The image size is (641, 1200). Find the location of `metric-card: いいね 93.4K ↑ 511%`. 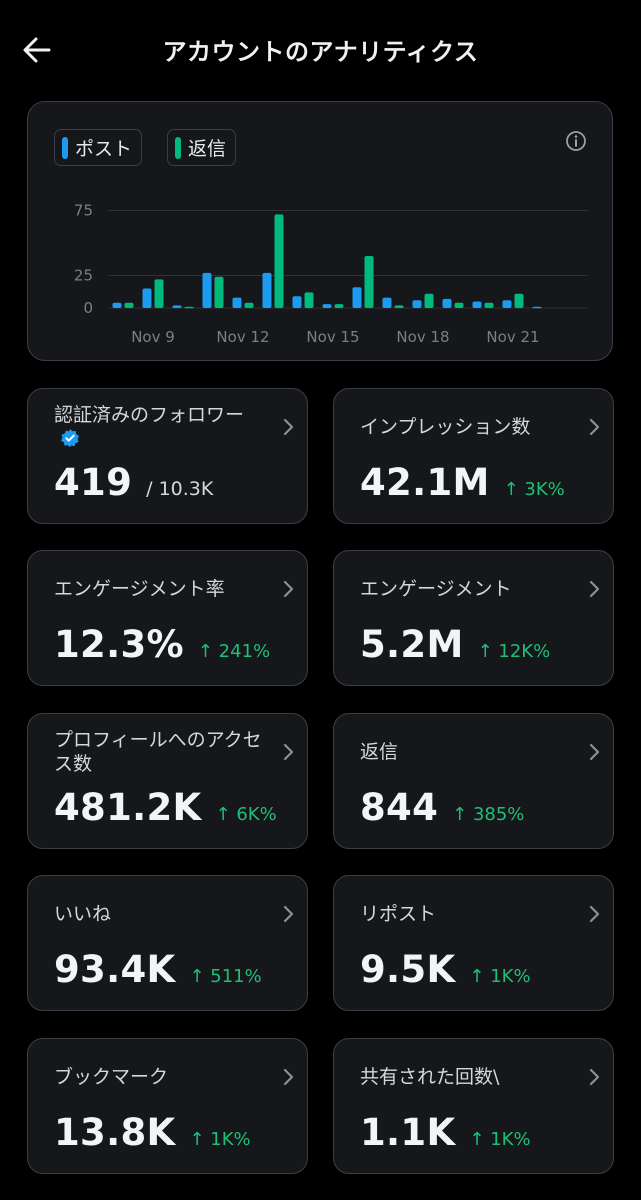

metric-card: いいね 93.4K ↑ 511% is located at coordinates (167, 943).